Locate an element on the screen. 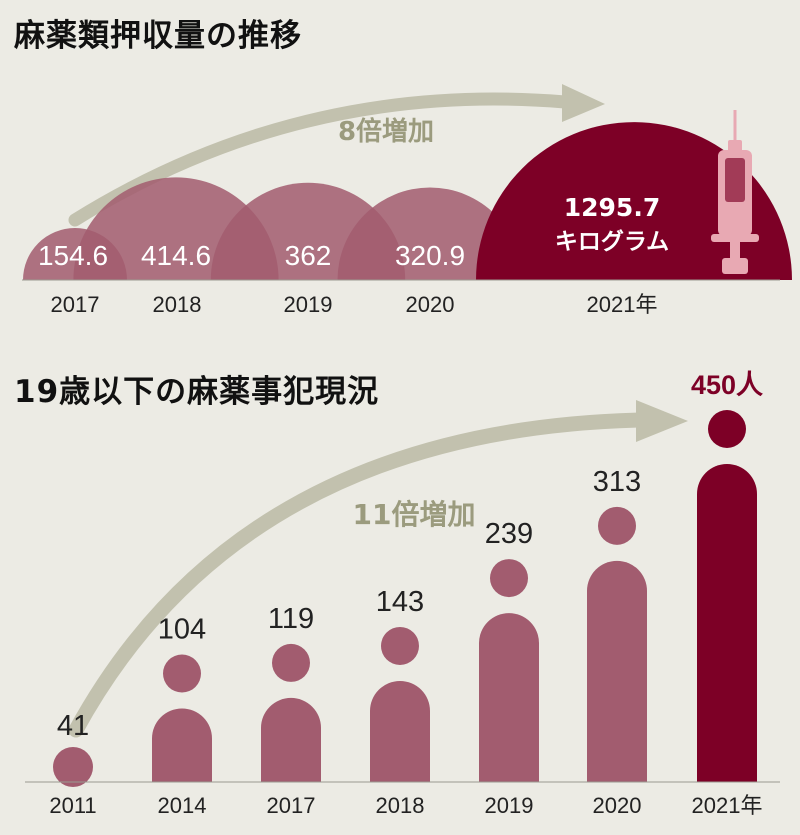  growth-label-1: 8倍増加 is located at coordinates (386, 131).